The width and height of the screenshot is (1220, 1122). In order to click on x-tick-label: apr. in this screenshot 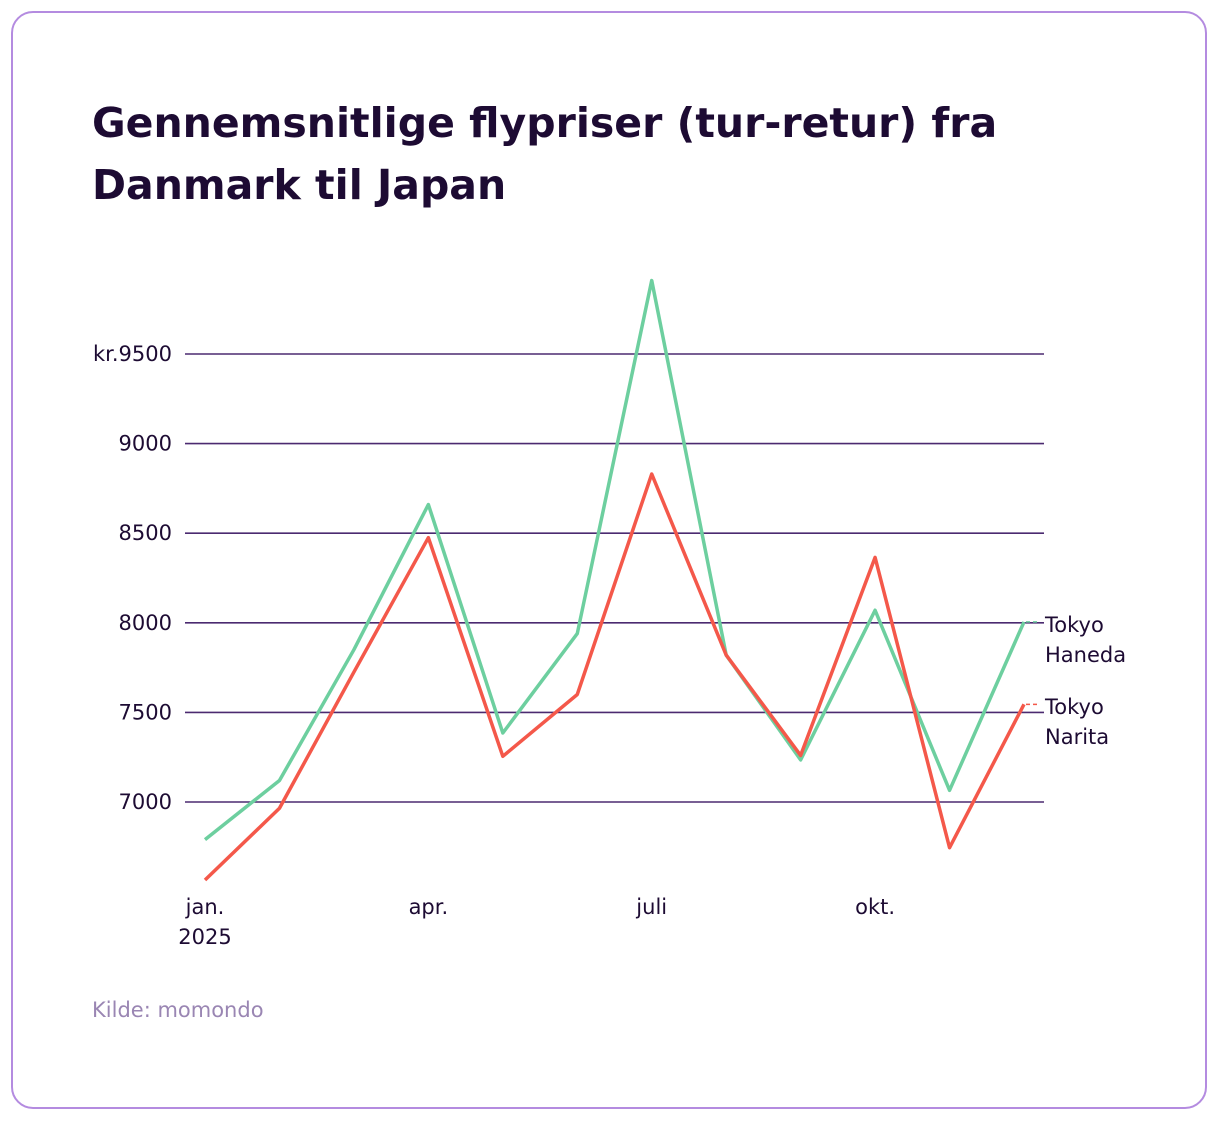, I will do `click(428, 907)`.